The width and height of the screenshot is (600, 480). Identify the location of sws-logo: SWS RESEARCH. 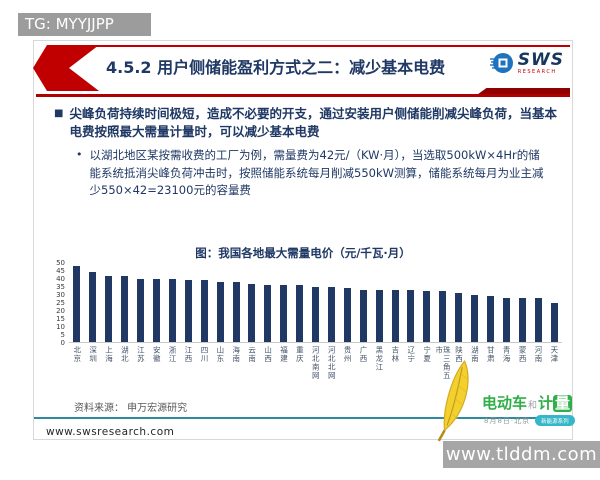
(526, 63).